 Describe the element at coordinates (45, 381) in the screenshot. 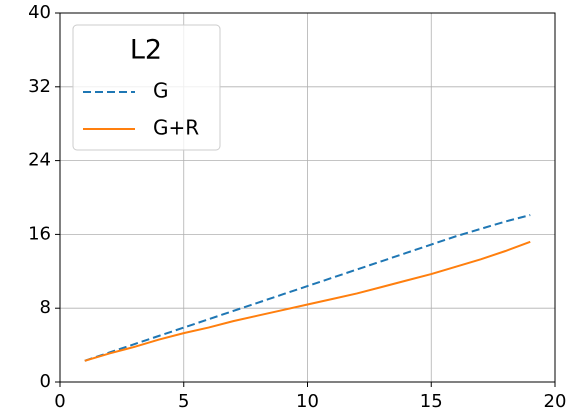

I see `y-tick-label: 0` at that location.